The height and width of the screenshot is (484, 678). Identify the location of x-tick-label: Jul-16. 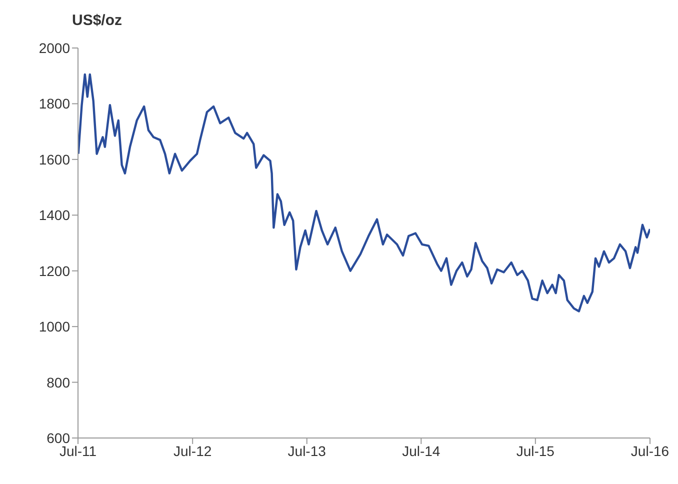
(650, 450).